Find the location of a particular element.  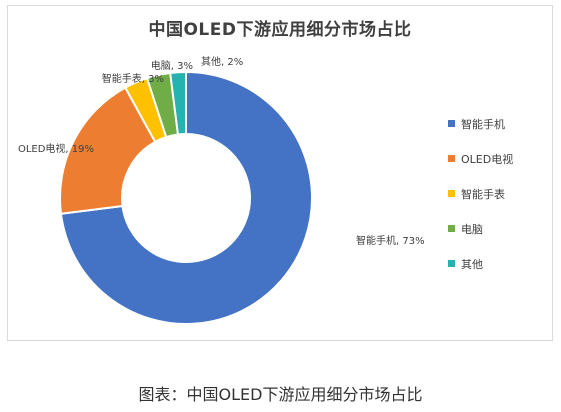

legend-label-4: 电脑 is located at coordinates (472, 229).